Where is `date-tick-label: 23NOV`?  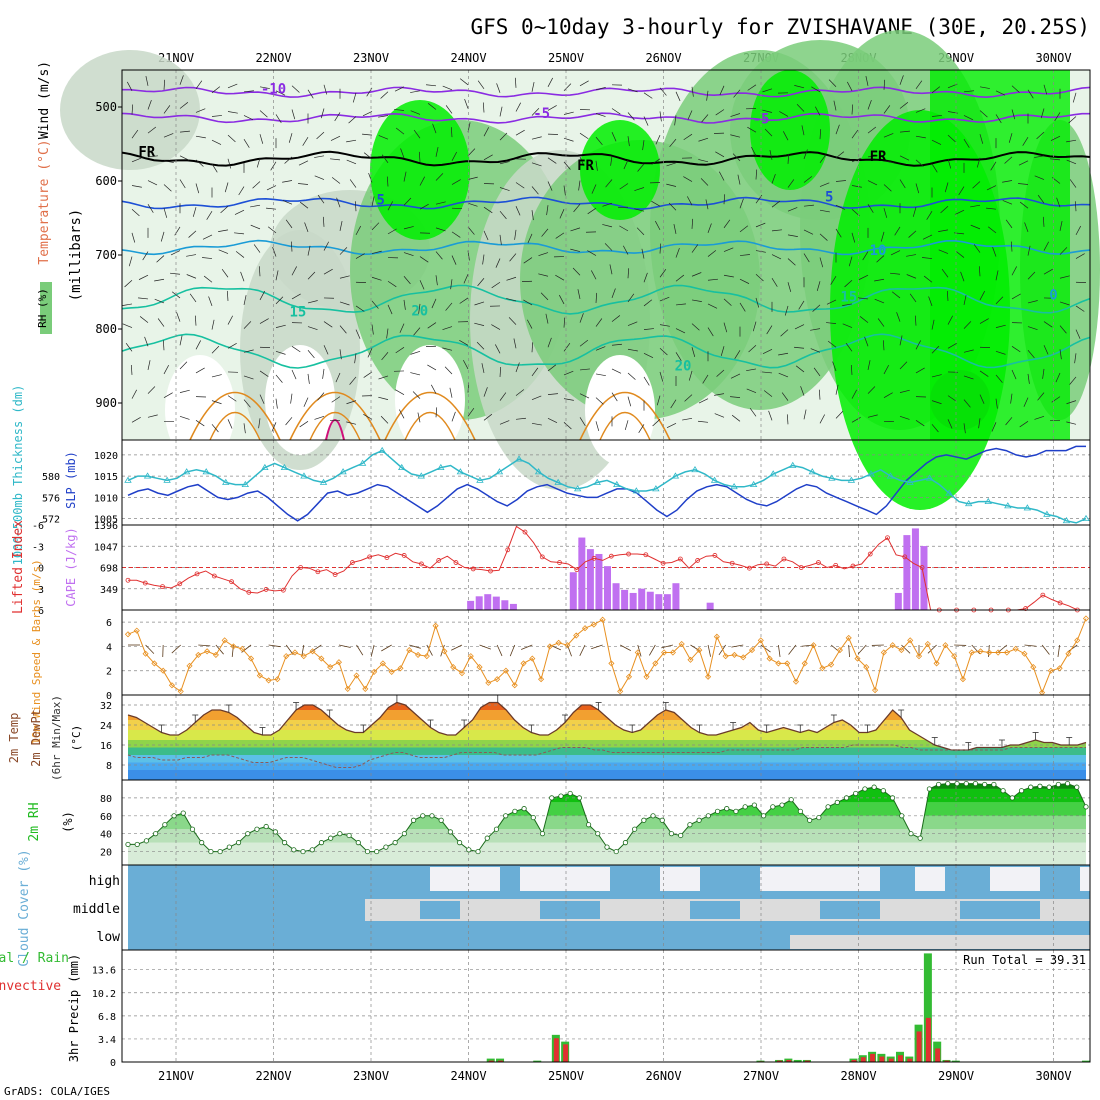 date-tick-label: 23NOV is located at coordinates (371, 58).